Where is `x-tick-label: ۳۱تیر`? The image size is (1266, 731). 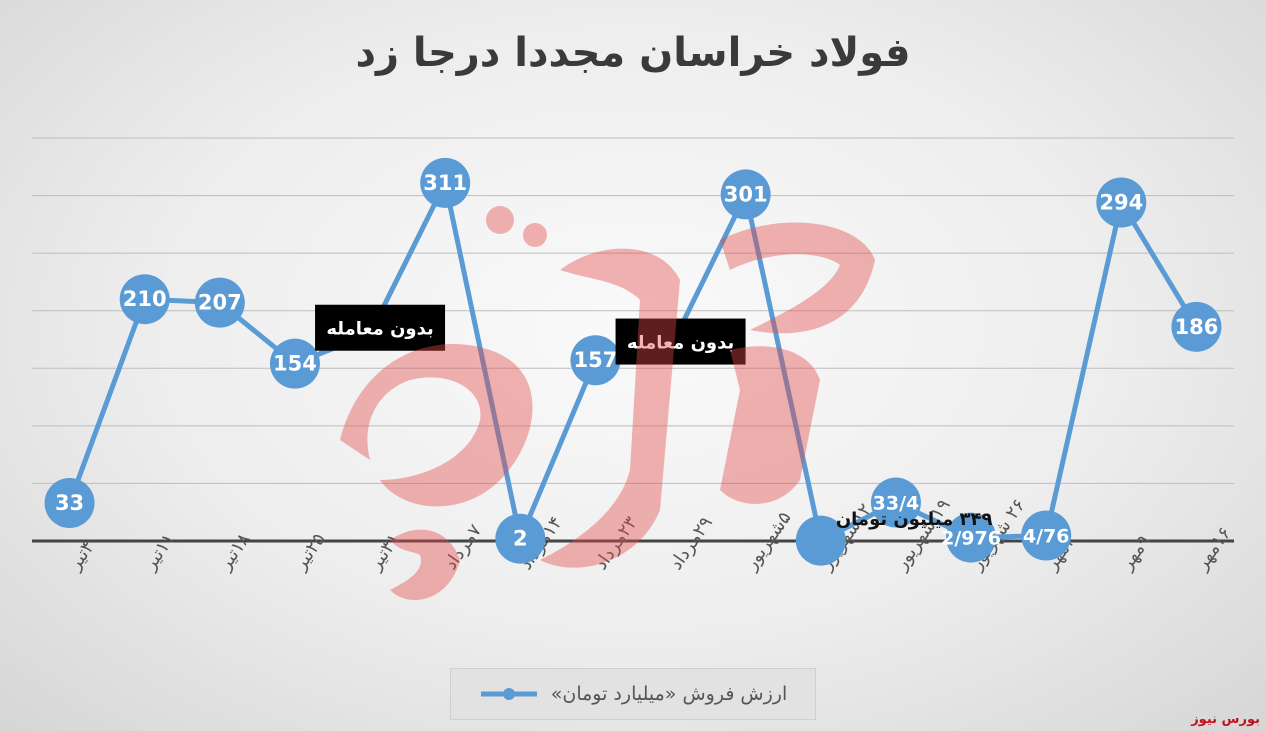
x-tick-label: ۳۱تیر is located at coordinates (384, 551).